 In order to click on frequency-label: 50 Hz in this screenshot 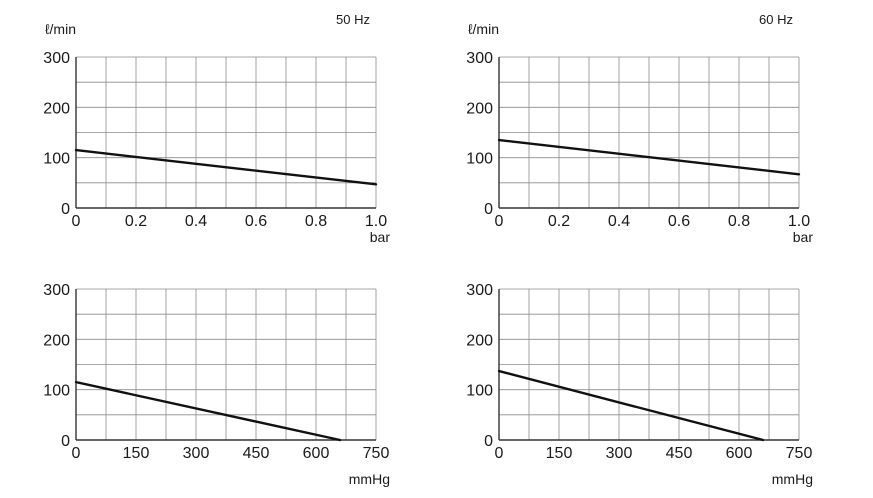, I will do `click(353, 19)`.